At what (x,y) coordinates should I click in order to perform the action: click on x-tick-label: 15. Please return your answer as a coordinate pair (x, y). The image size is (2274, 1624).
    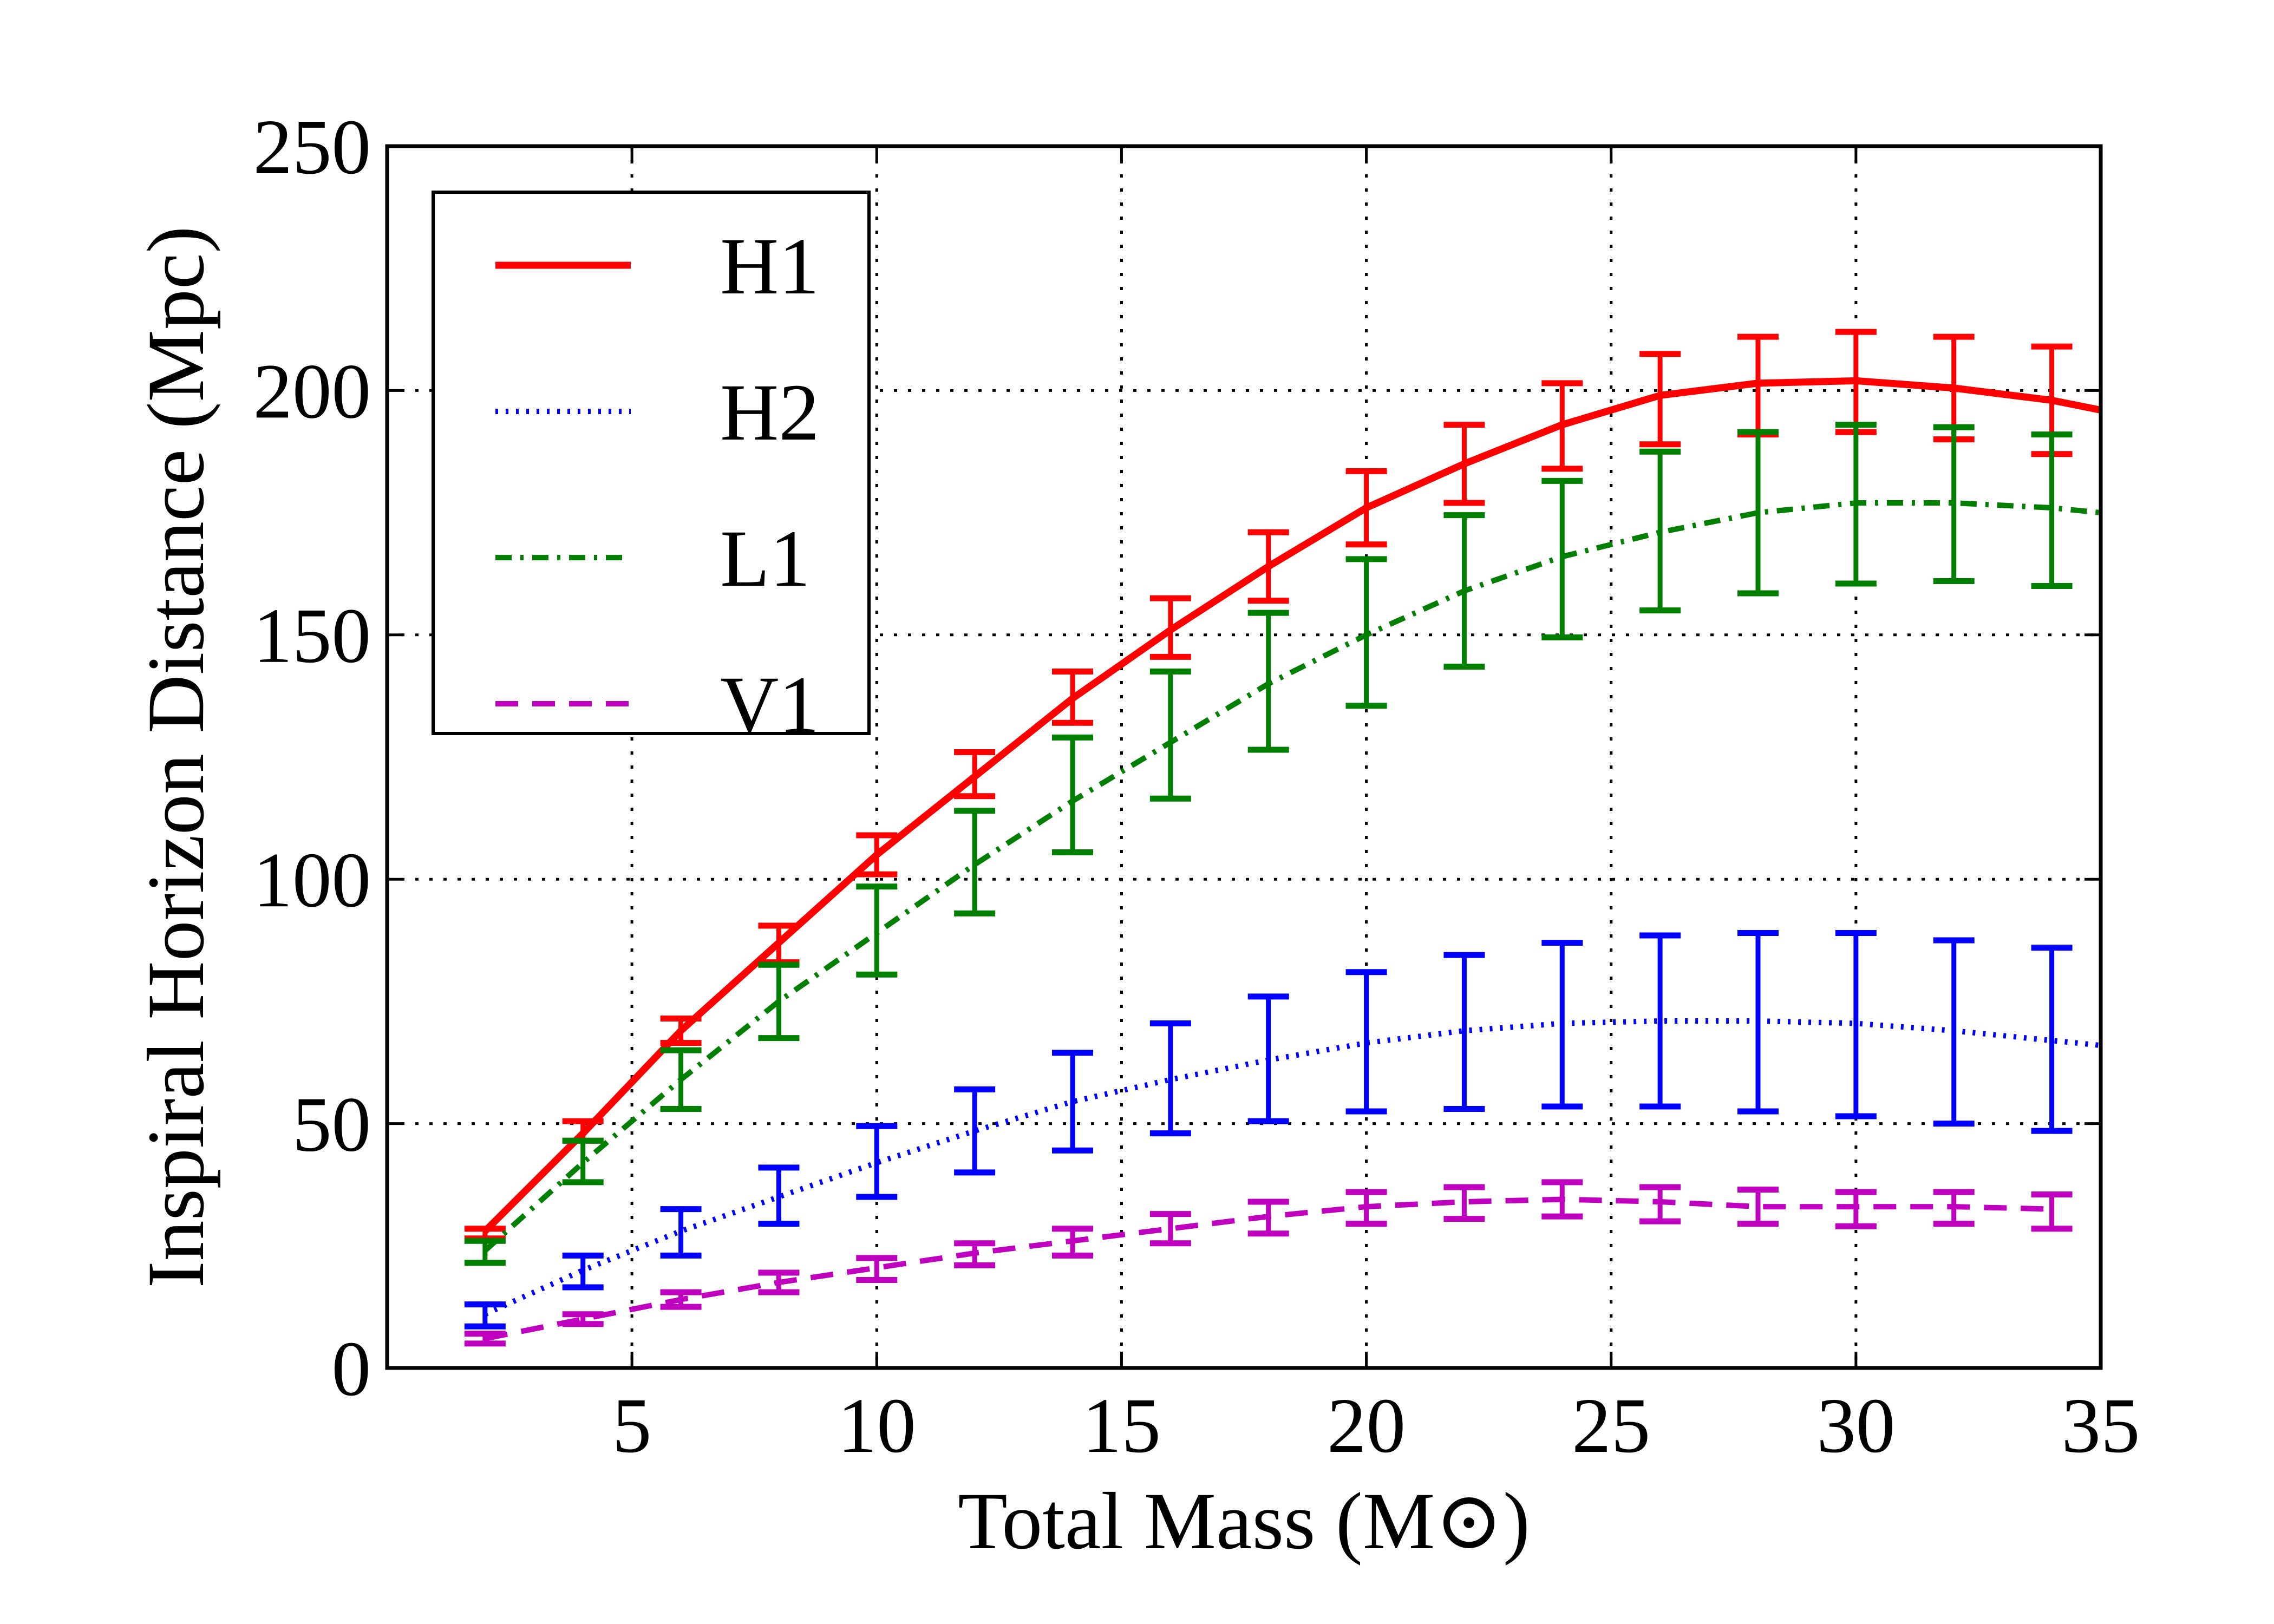
    Looking at the image, I should click on (1122, 1426).